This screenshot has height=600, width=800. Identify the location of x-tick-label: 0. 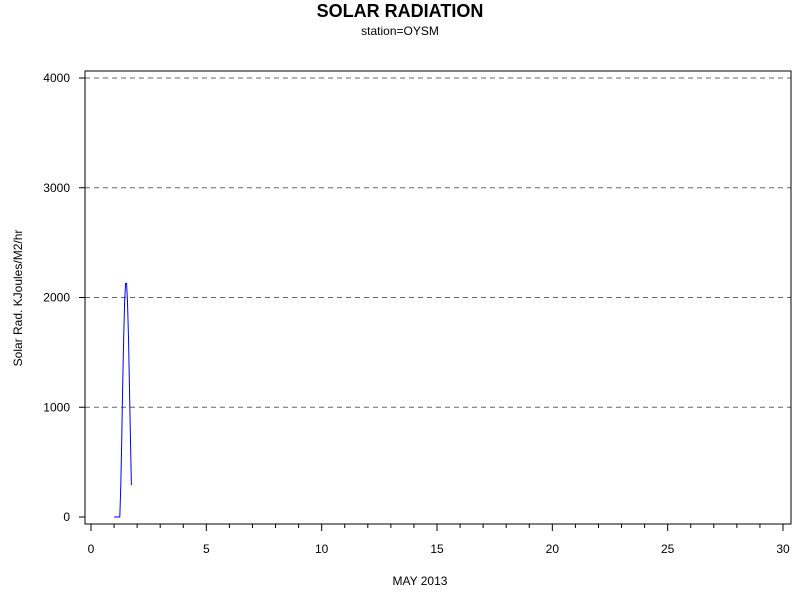
(91, 549).